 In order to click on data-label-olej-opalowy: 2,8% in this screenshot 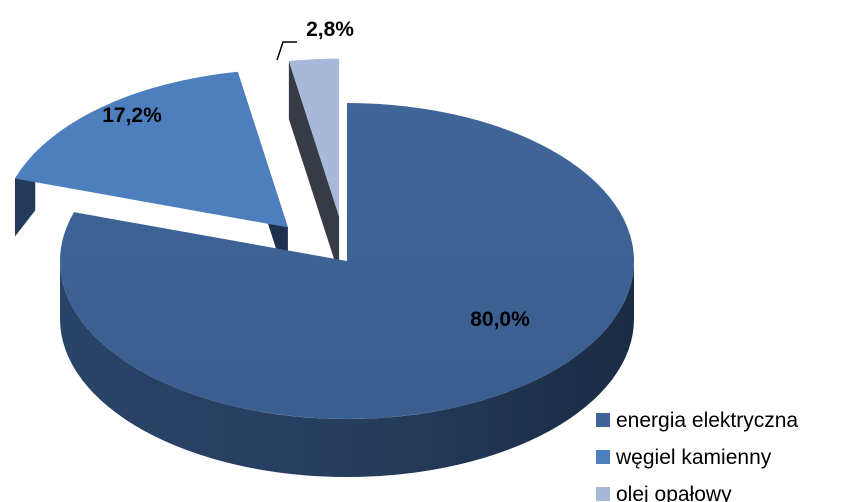, I will do `click(330, 29)`.